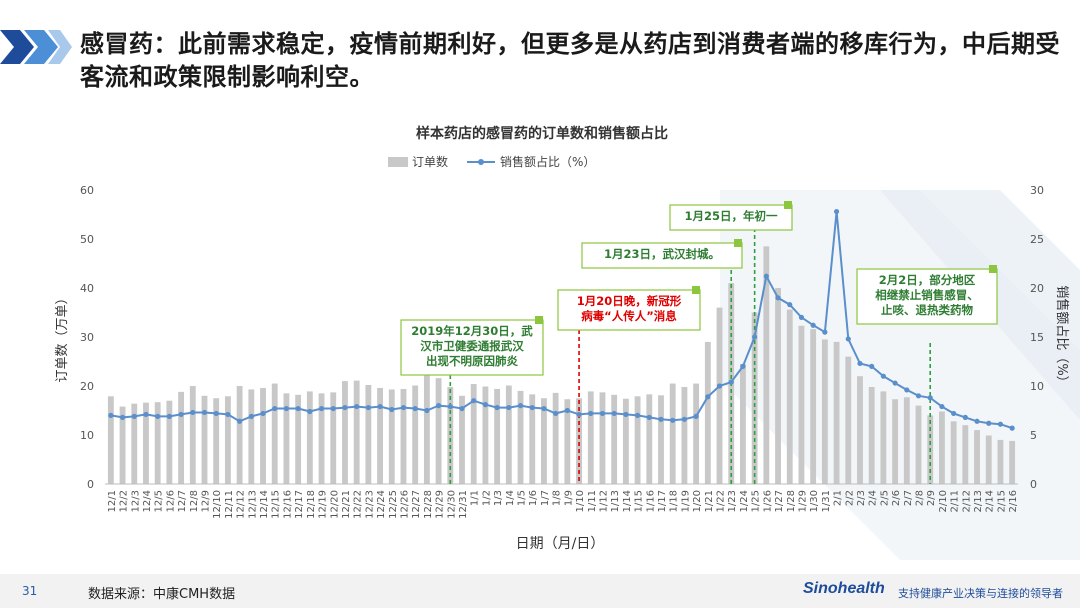 This screenshot has height=608, width=1080. What do you see at coordinates (1001, 501) in the screenshot?
I see `x-tick-label: 2/15` at bounding box center [1001, 501].